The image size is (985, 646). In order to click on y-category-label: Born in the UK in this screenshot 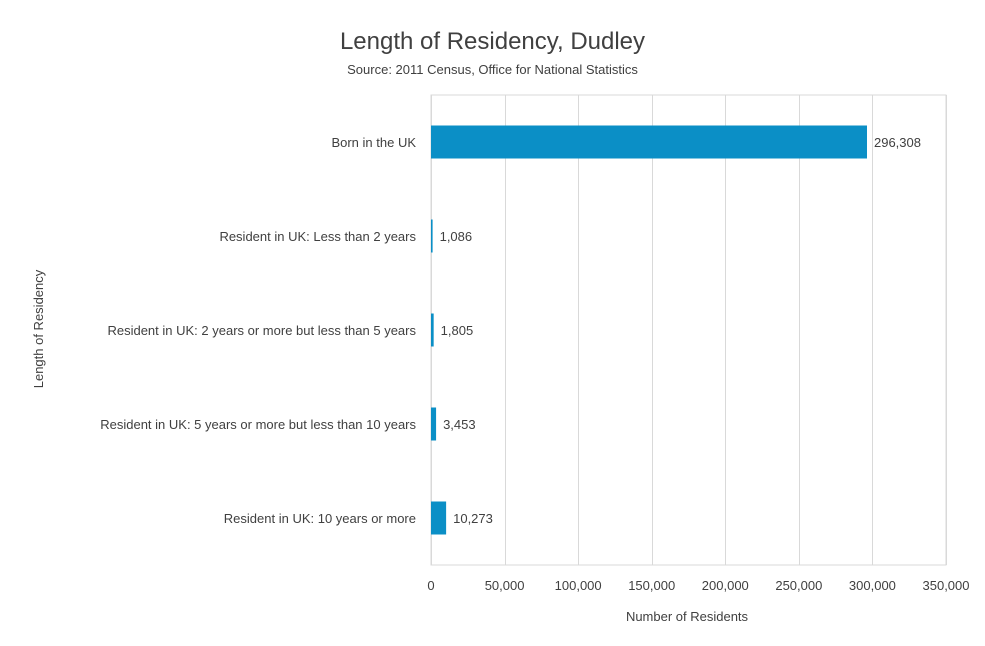, I will do `click(373, 142)`.